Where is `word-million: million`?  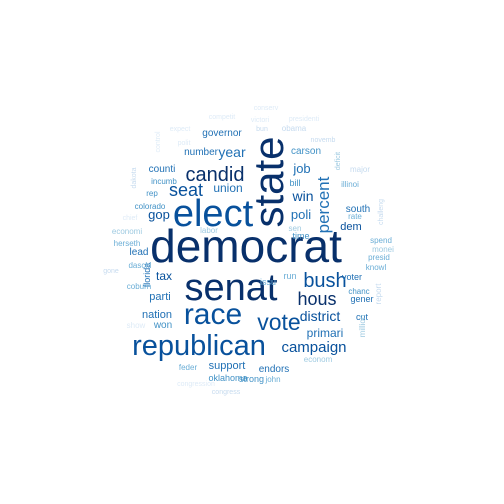 word-million: million is located at coordinates (362, 326).